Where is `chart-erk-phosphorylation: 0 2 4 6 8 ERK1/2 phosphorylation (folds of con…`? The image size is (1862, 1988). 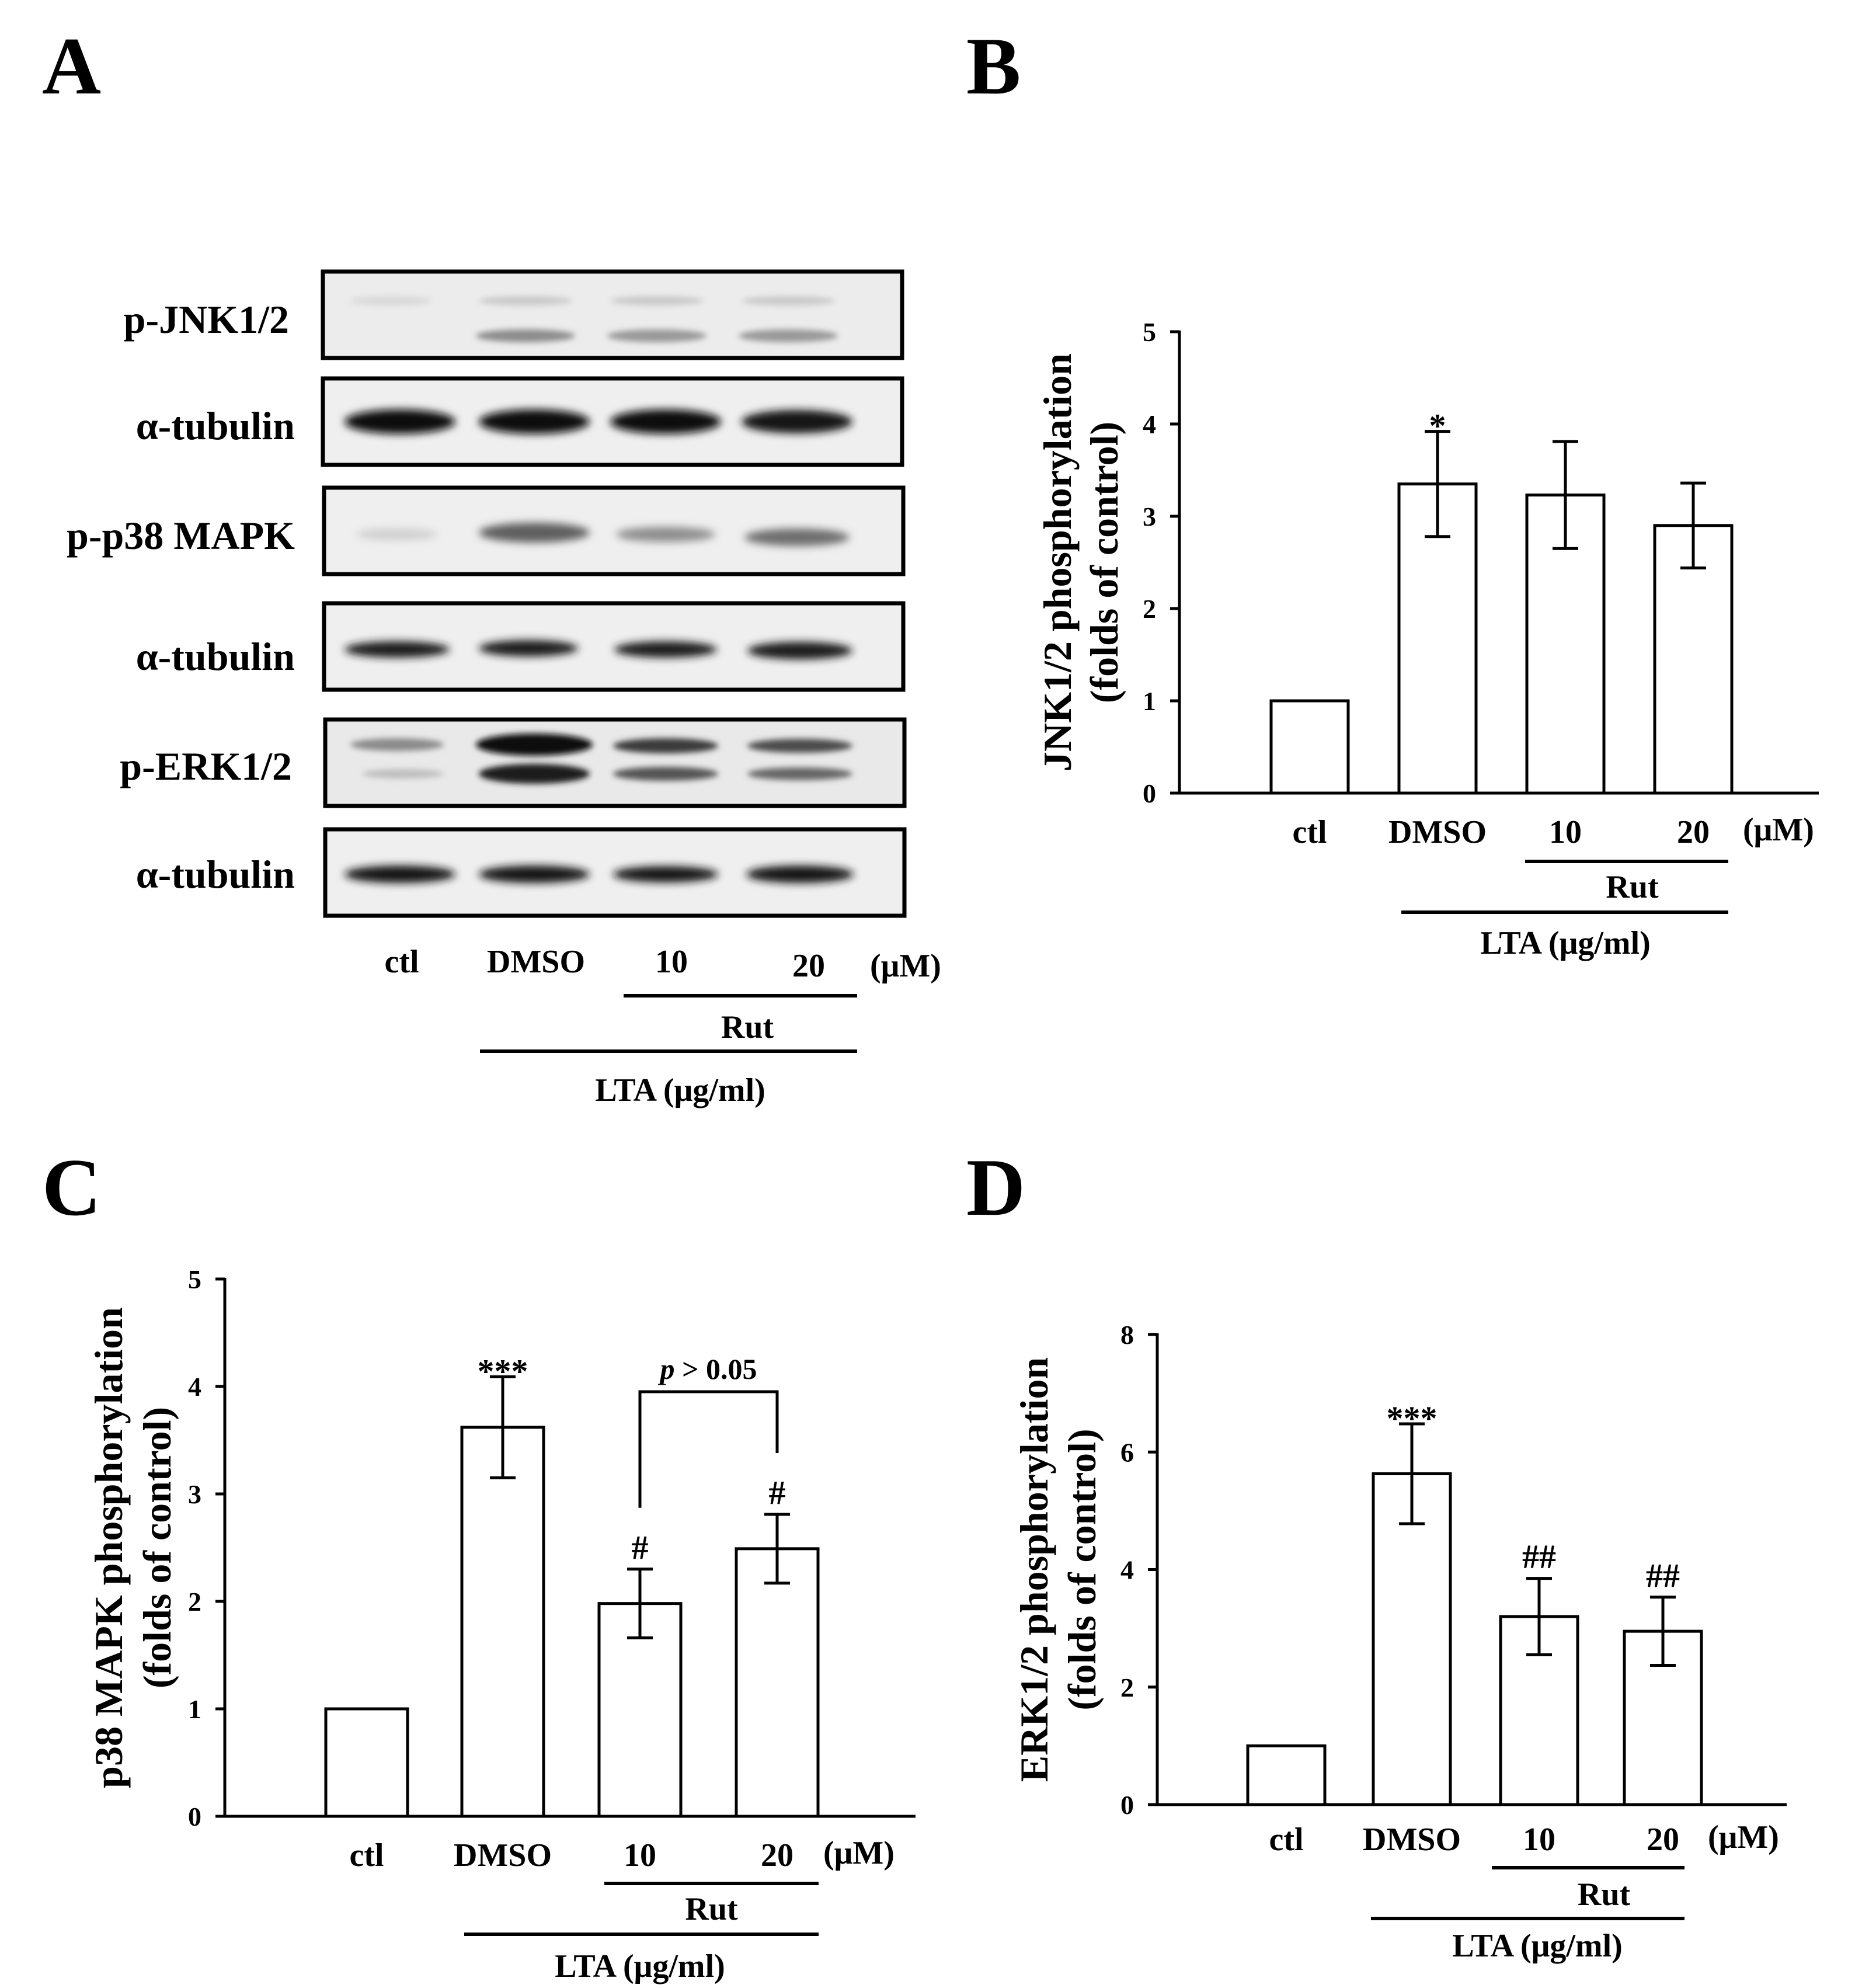 chart-erk-phosphorylation: 0 2 4 6 8 ERK1/2 phosphorylation (folds of con… is located at coordinates (1399, 1642).